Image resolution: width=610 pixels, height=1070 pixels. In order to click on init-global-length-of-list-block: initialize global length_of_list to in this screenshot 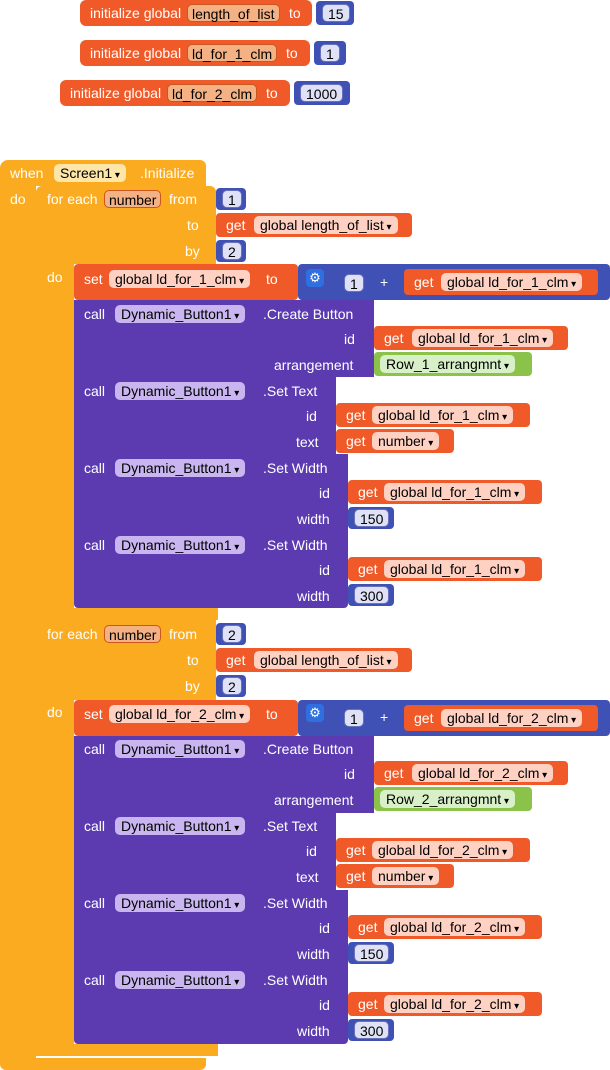, I will do `click(196, 13)`.